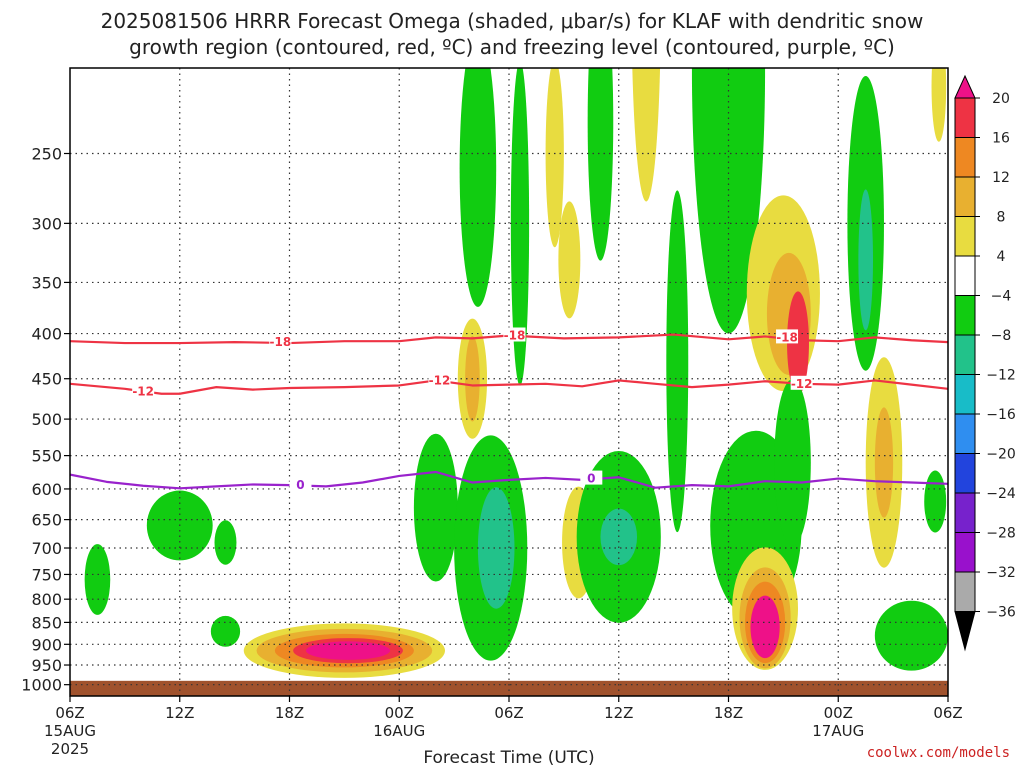 The height and width of the screenshot is (768, 1024). I want to click on x-tick-label-8: 06Z, so click(947, 713).